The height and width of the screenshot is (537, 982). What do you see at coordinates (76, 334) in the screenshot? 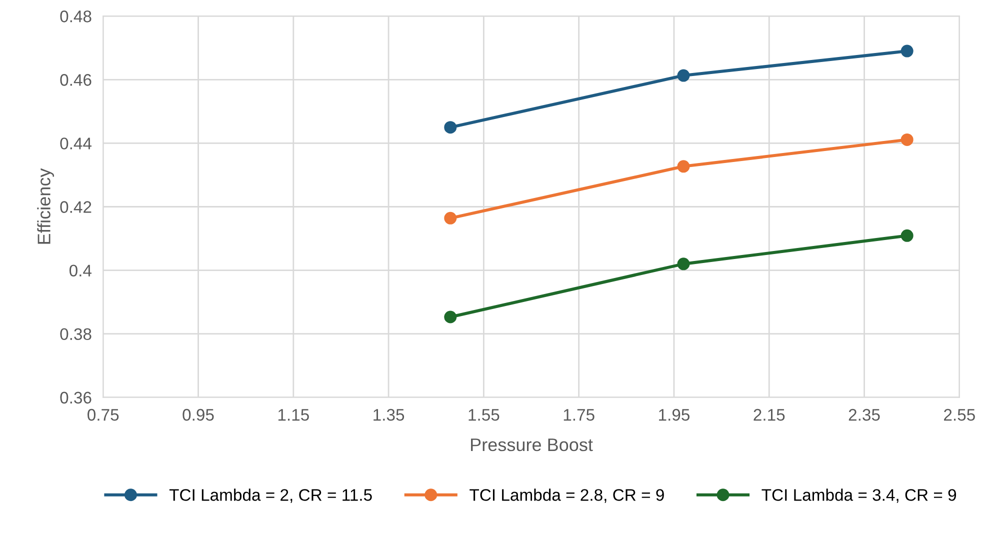
I see `y-tick-label: 0.38` at bounding box center [76, 334].